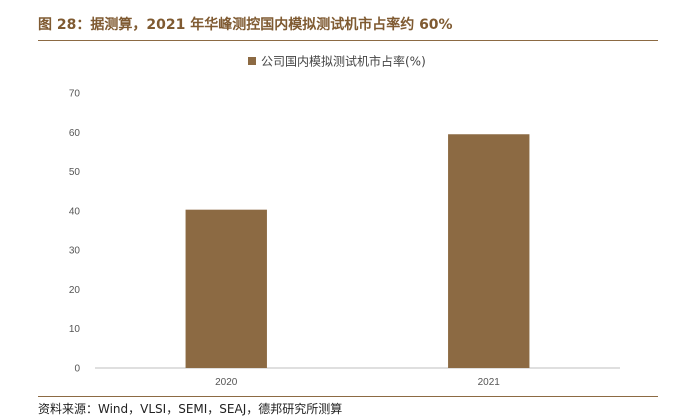 The image size is (675, 419). What do you see at coordinates (252, 61) in the screenshot?
I see `legend-swatch` at bounding box center [252, 61].